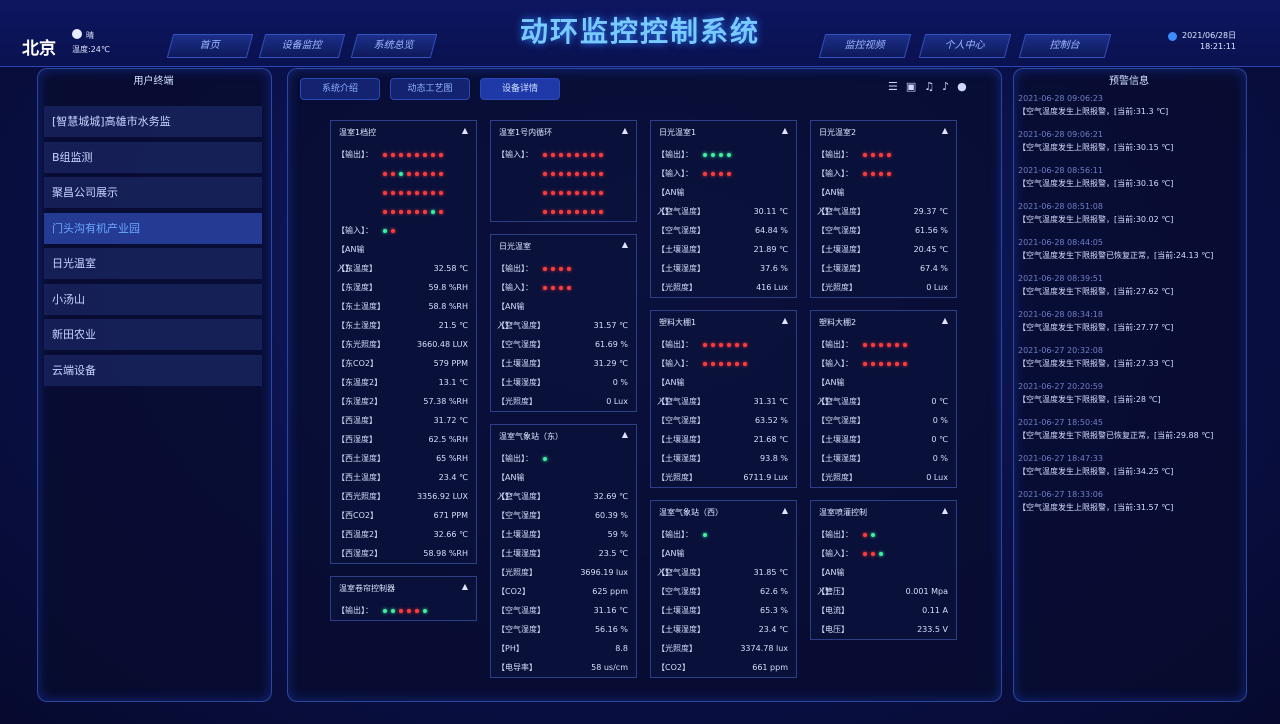 This screenshot has width=1280, height=724. What do you see at coordinates (835, 154) in the screenshot?
I see `row-label: 【输出】：` at bounding box center [835, 154].